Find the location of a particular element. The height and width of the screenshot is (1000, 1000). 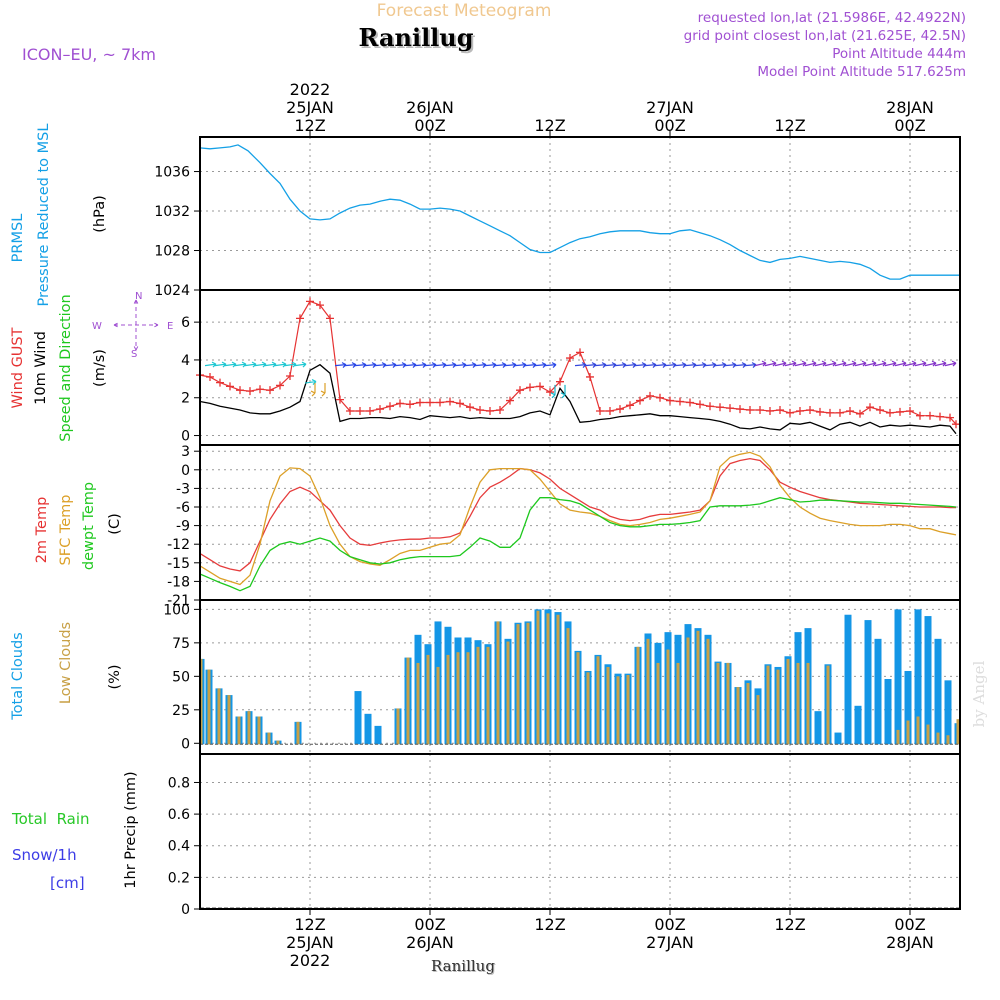

bottom-axis-label: 2022 is located at coordinates (310, 960).